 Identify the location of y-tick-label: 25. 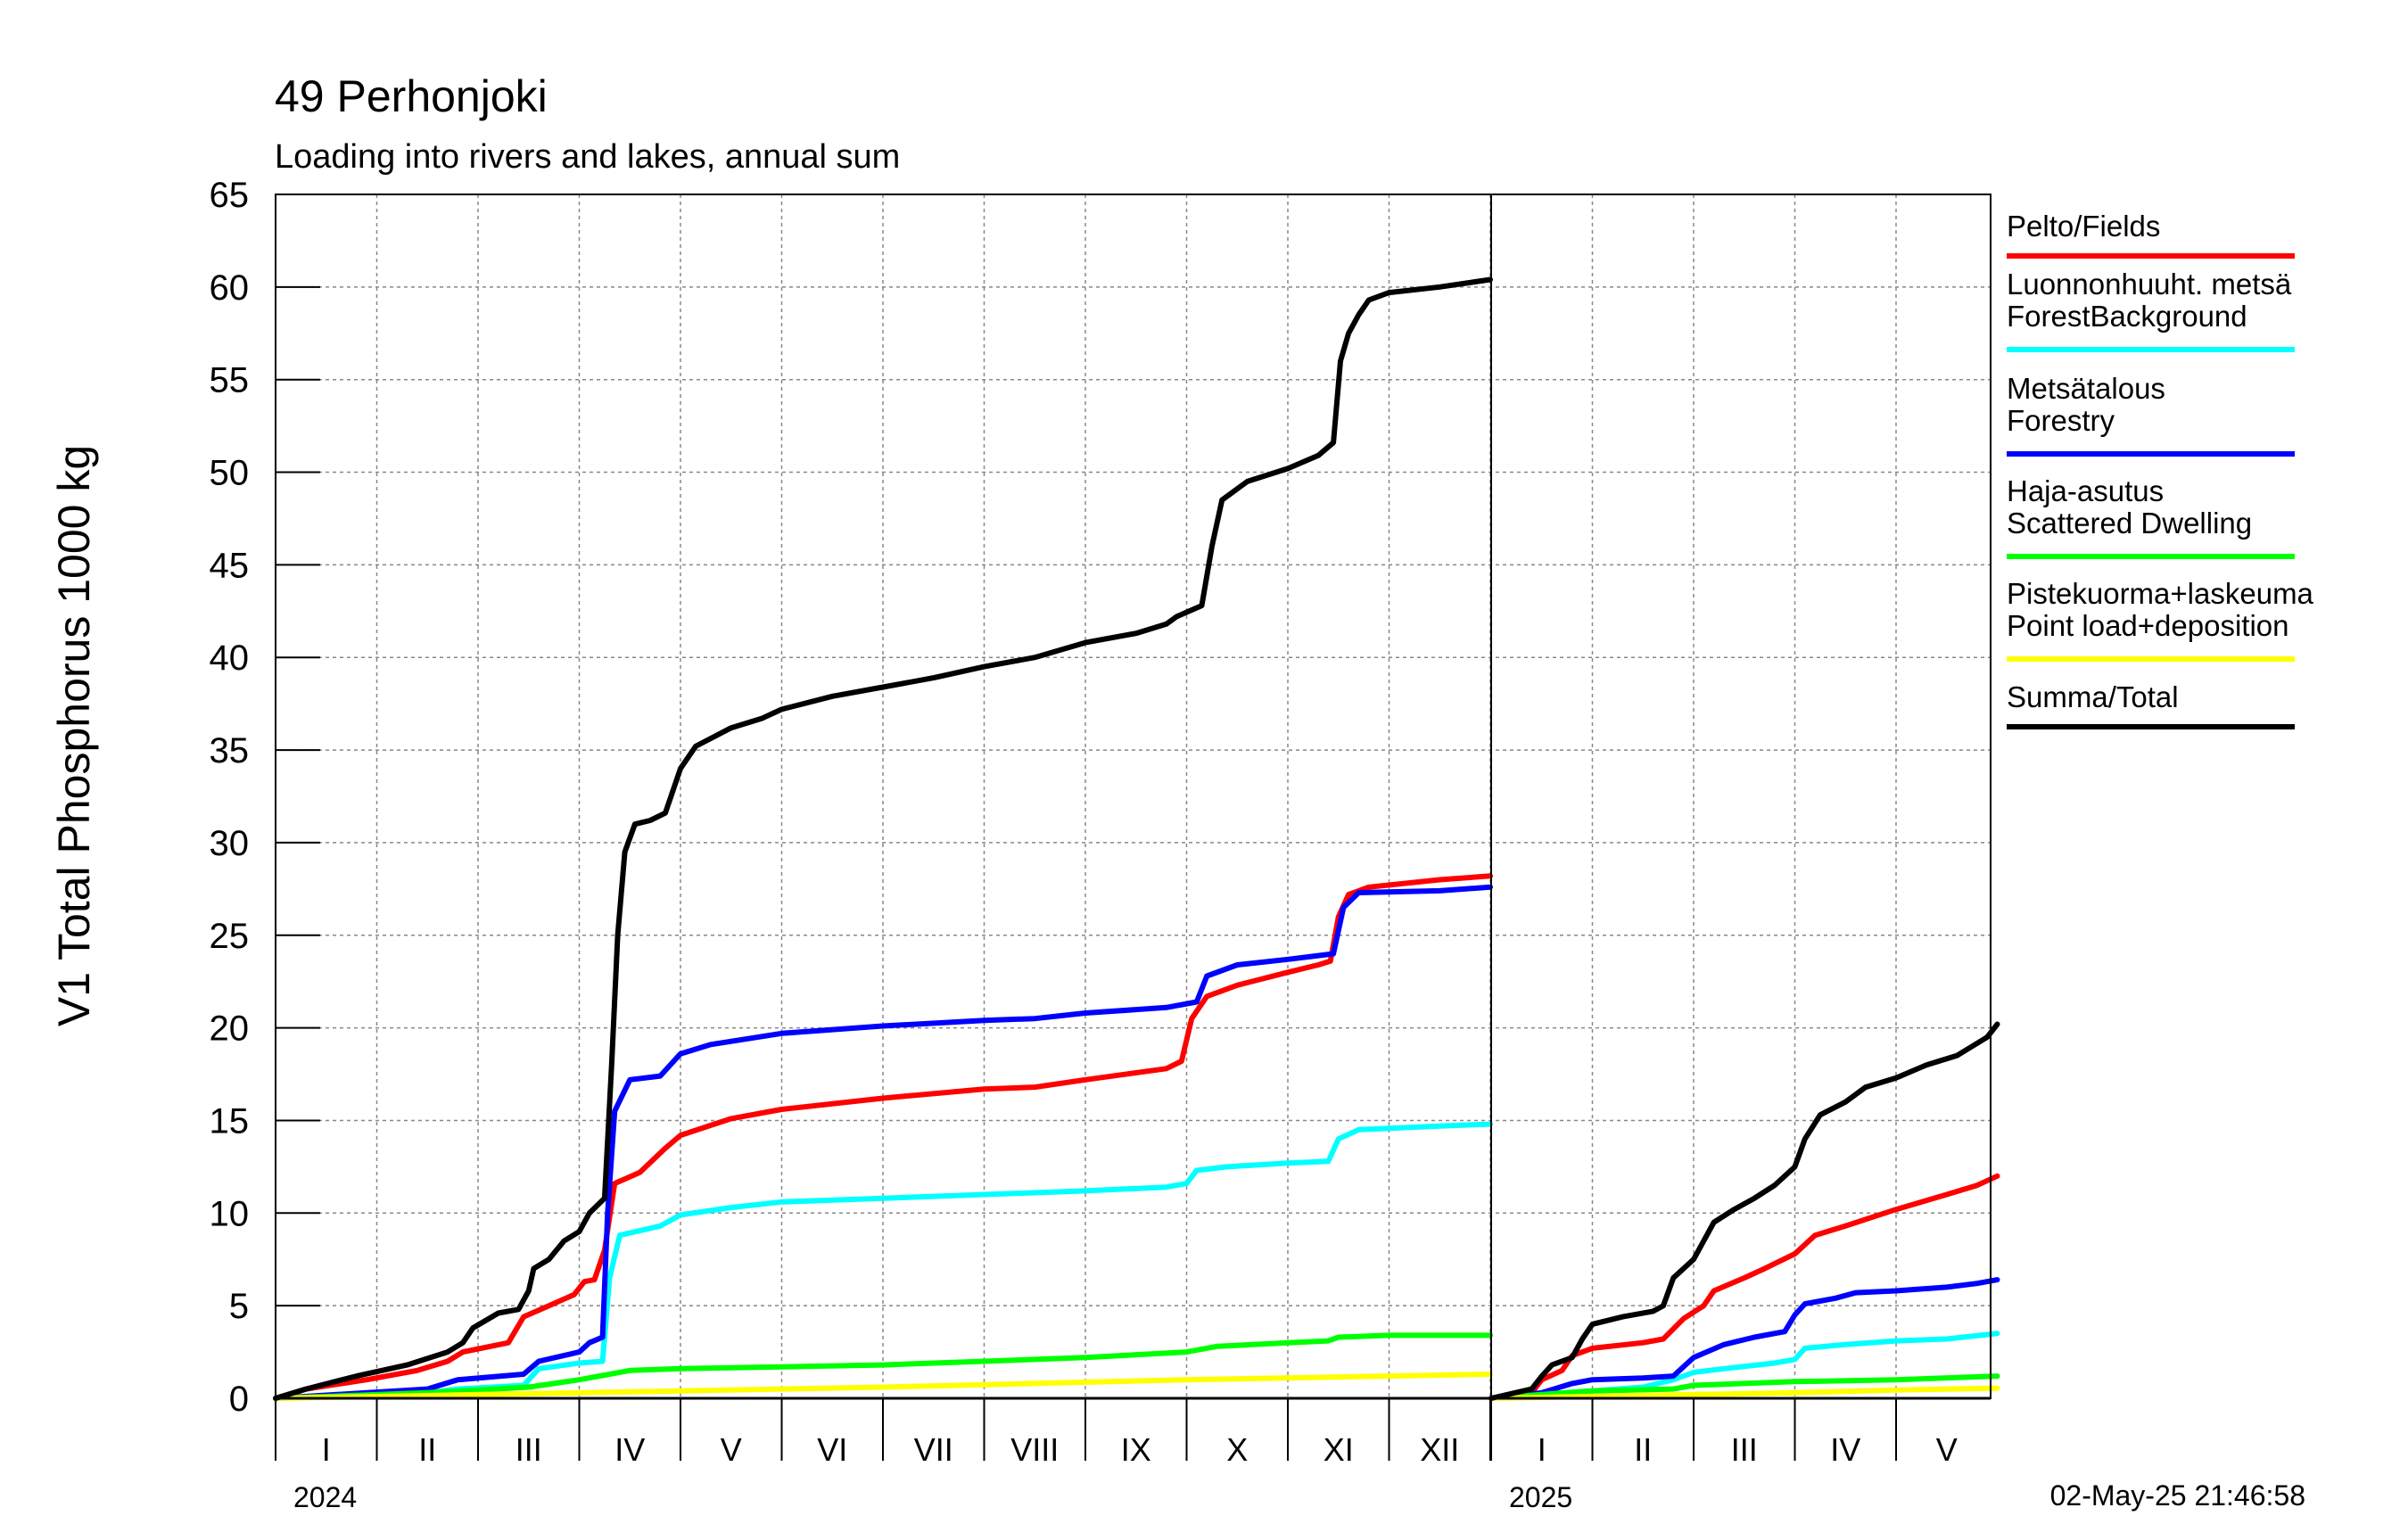
(230, 936).